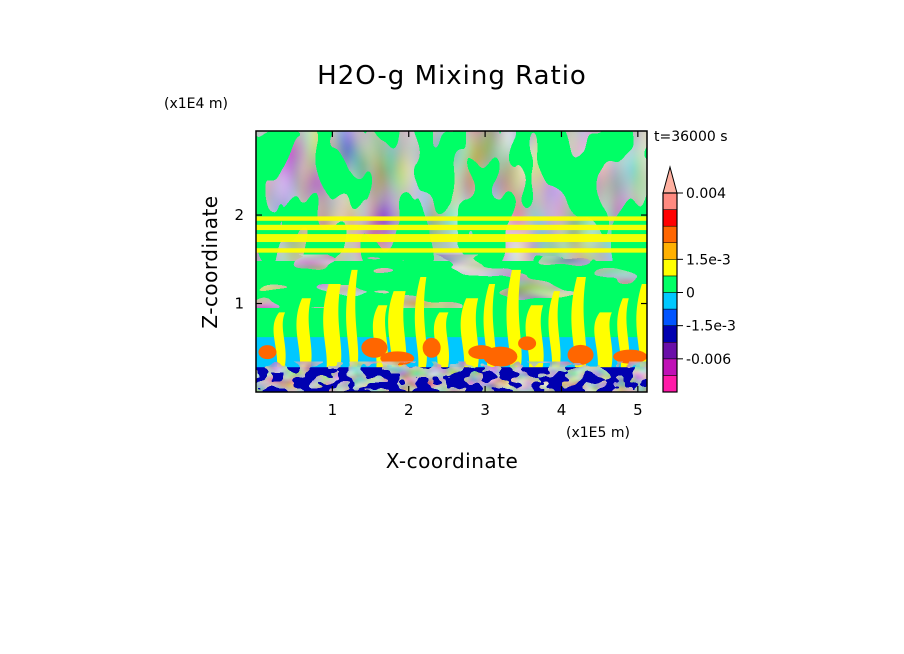 Image resolution: width=904 pixels, height=654 pixels. What do you see at coordinates (210, 261) in the screenshot?
I see `y-axis-label: Z-coordinate` at bounding box center [210, 261].